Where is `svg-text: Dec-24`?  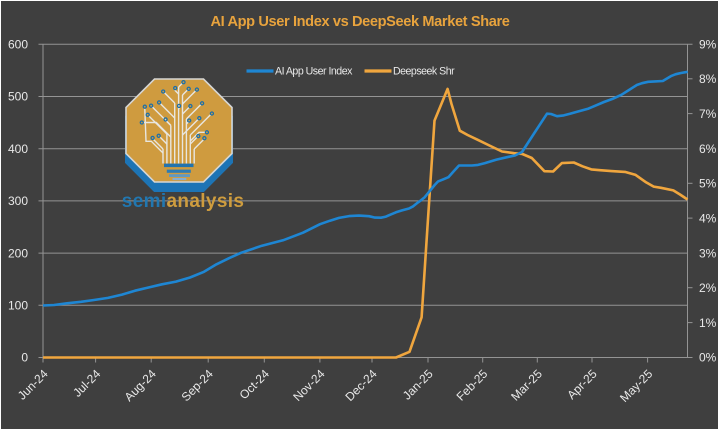
svg-text: Dec-24 is located at coordinates (360, 385).